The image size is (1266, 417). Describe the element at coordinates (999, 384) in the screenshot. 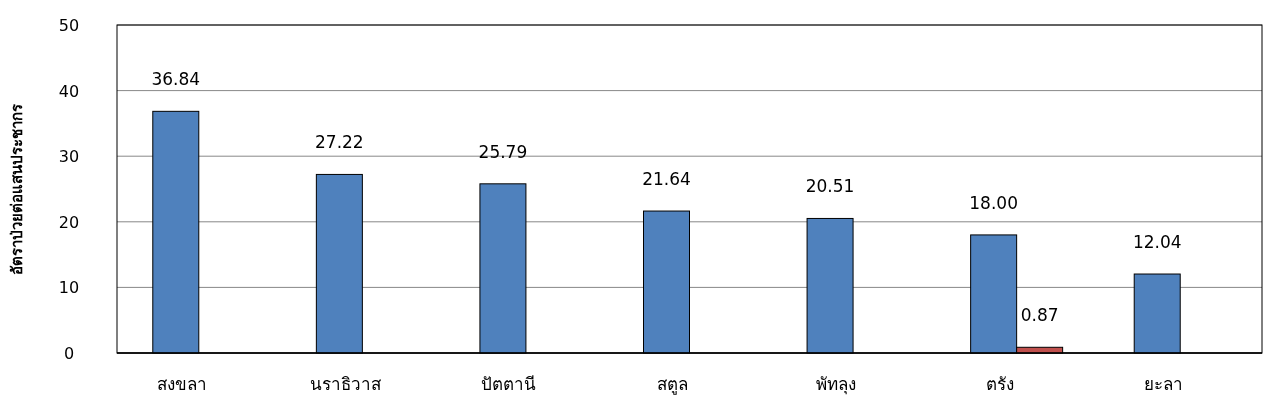

I see `x-tick-label: ตรัง` at that location.